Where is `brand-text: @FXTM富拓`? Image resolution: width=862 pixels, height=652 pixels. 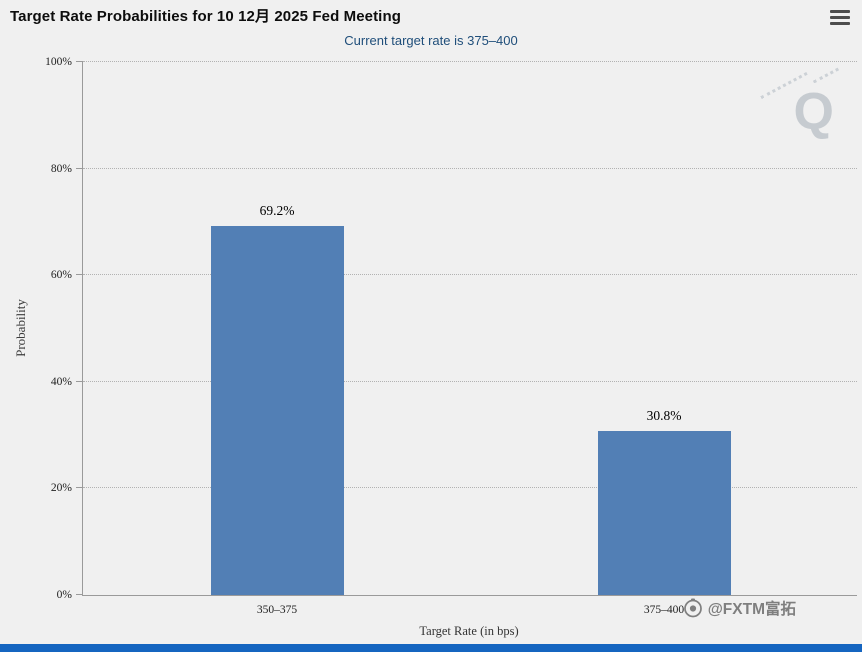
brand-text: @FXTM富拓 is located at coordinates (751, 609).